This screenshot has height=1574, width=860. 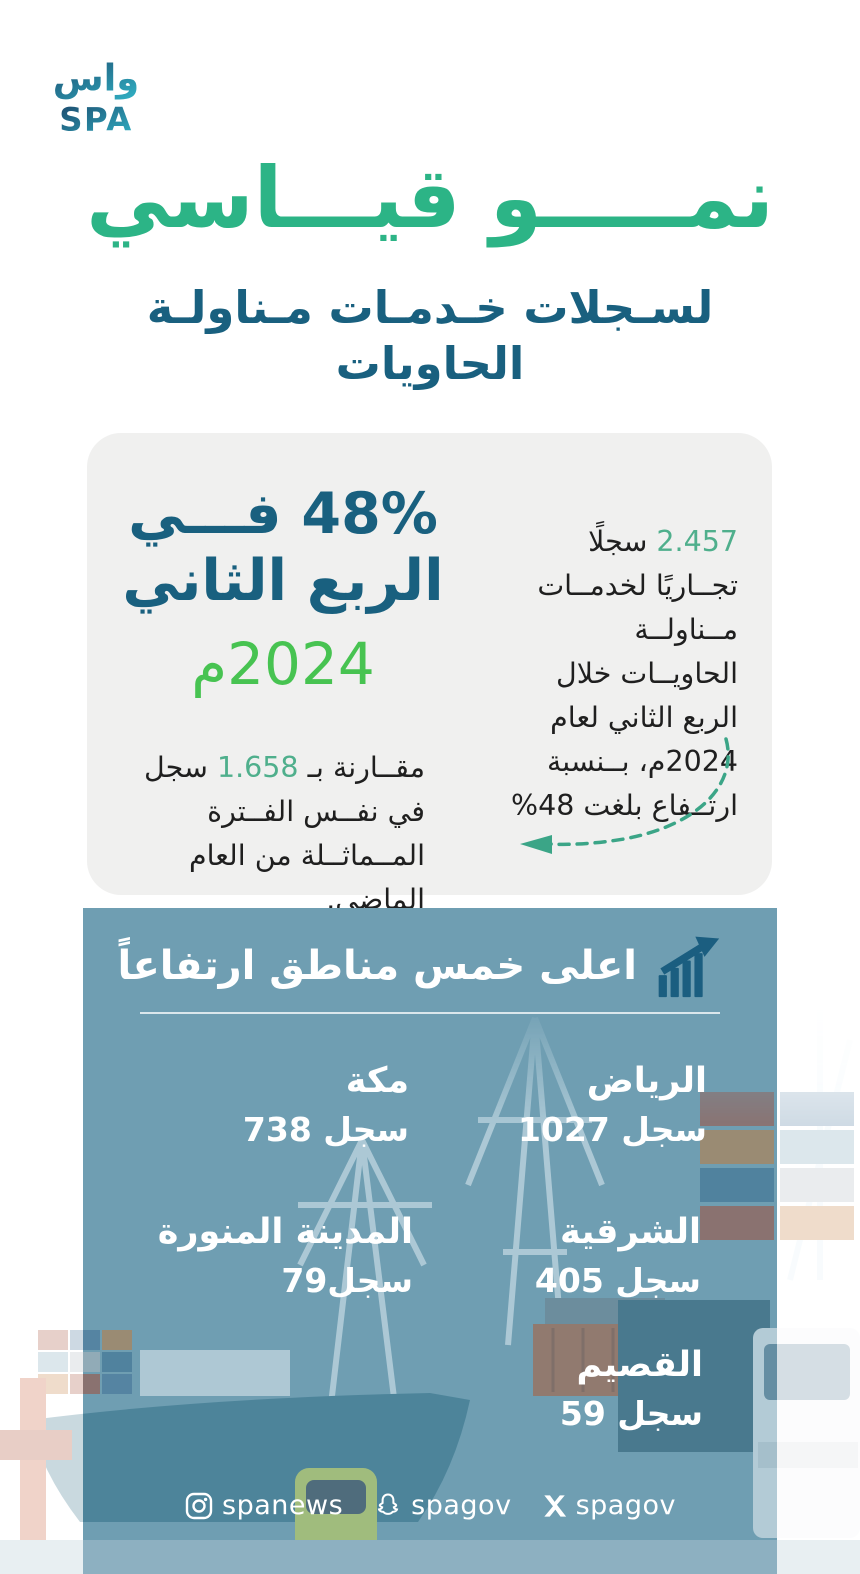 I want to click on compare-number: 1.658, so click(x=257, y=767).